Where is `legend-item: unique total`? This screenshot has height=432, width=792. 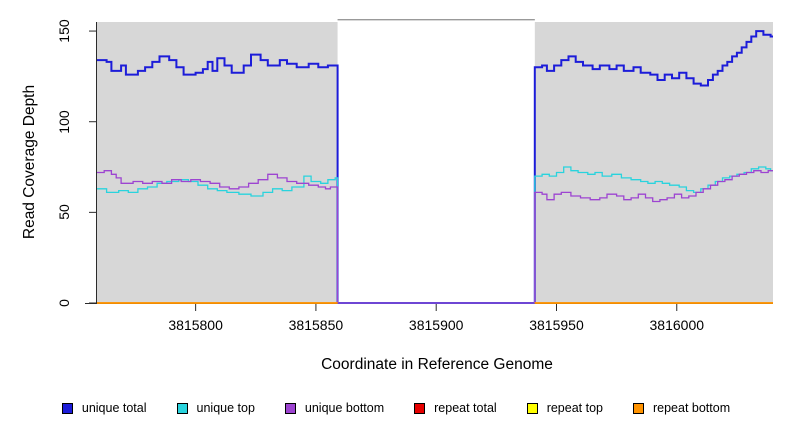 legend-item: unique total is located at coordinates (104, 408).